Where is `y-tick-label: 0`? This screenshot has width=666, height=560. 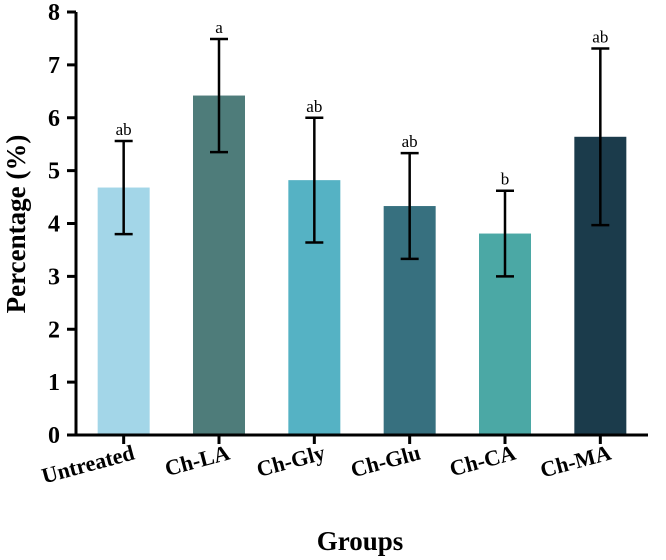
y-tick-label: 0 is located at coordinates (54, 436).